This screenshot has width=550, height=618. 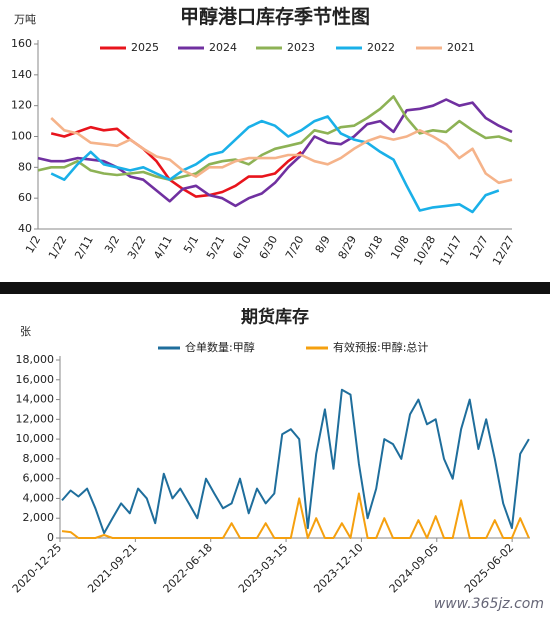 I want to click on legend-label: 仓单数量:甲醇, so click(x=220, y=347).